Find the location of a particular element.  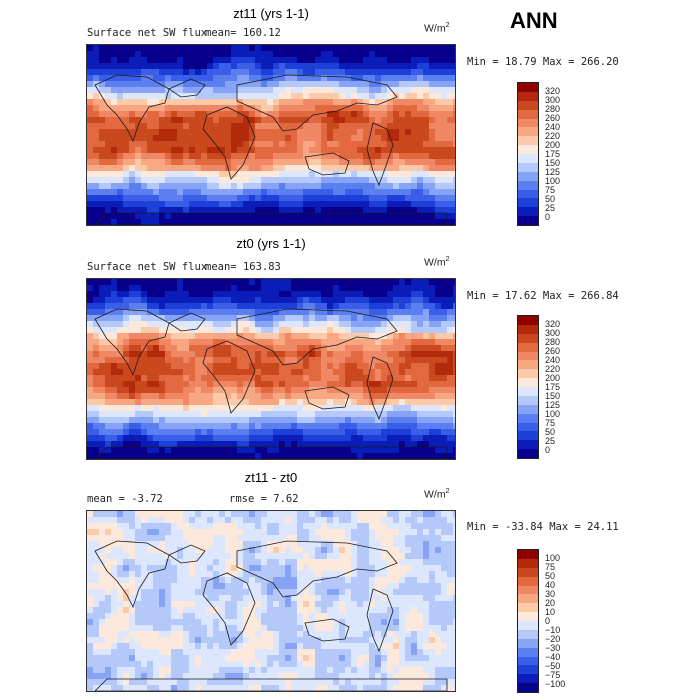

colorbar-swatch is located at coordinates (528, 445).